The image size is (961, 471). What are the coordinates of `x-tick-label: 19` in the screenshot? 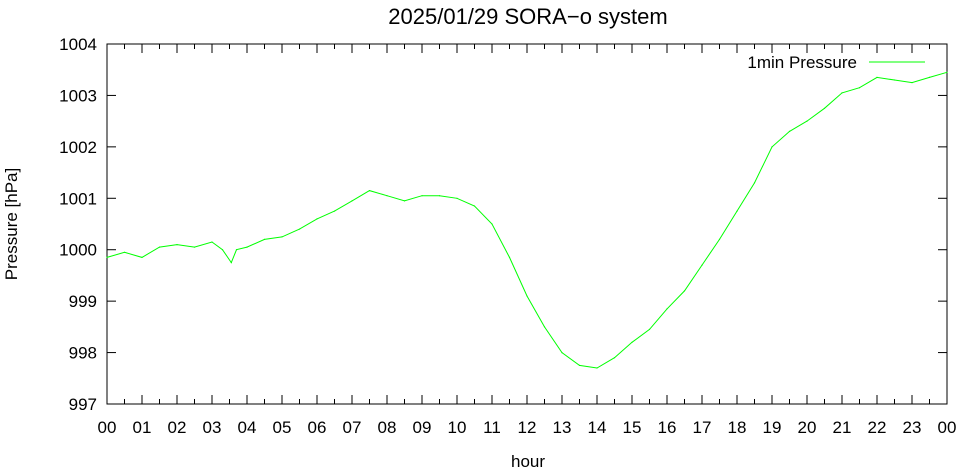 It's located at (772, 427).